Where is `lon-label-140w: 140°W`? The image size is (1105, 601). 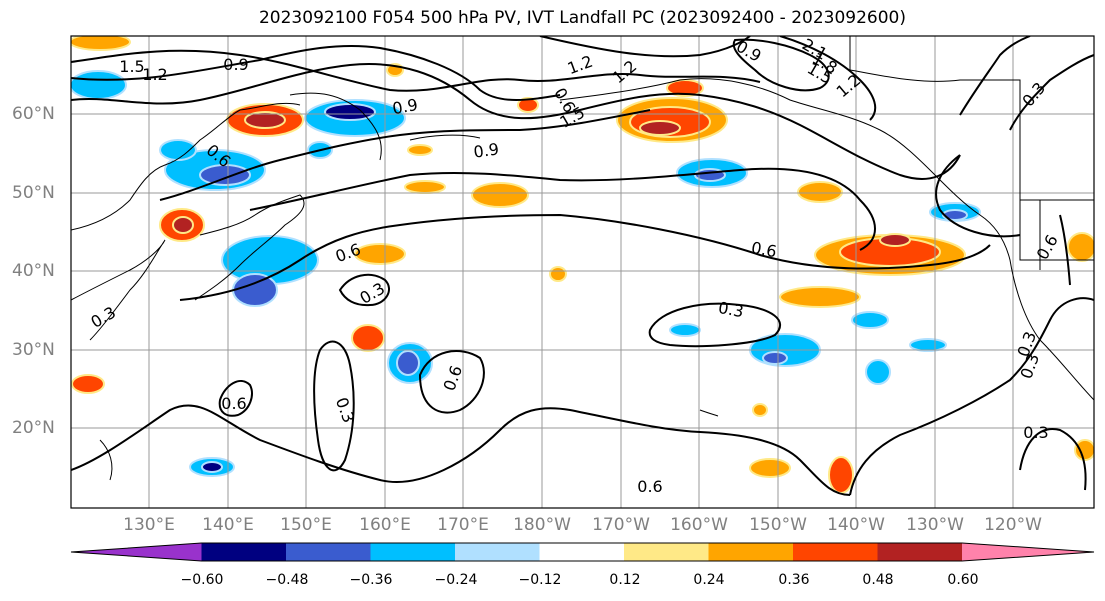 lon-label-140w: 140°W is located at coordinates (856, 525).